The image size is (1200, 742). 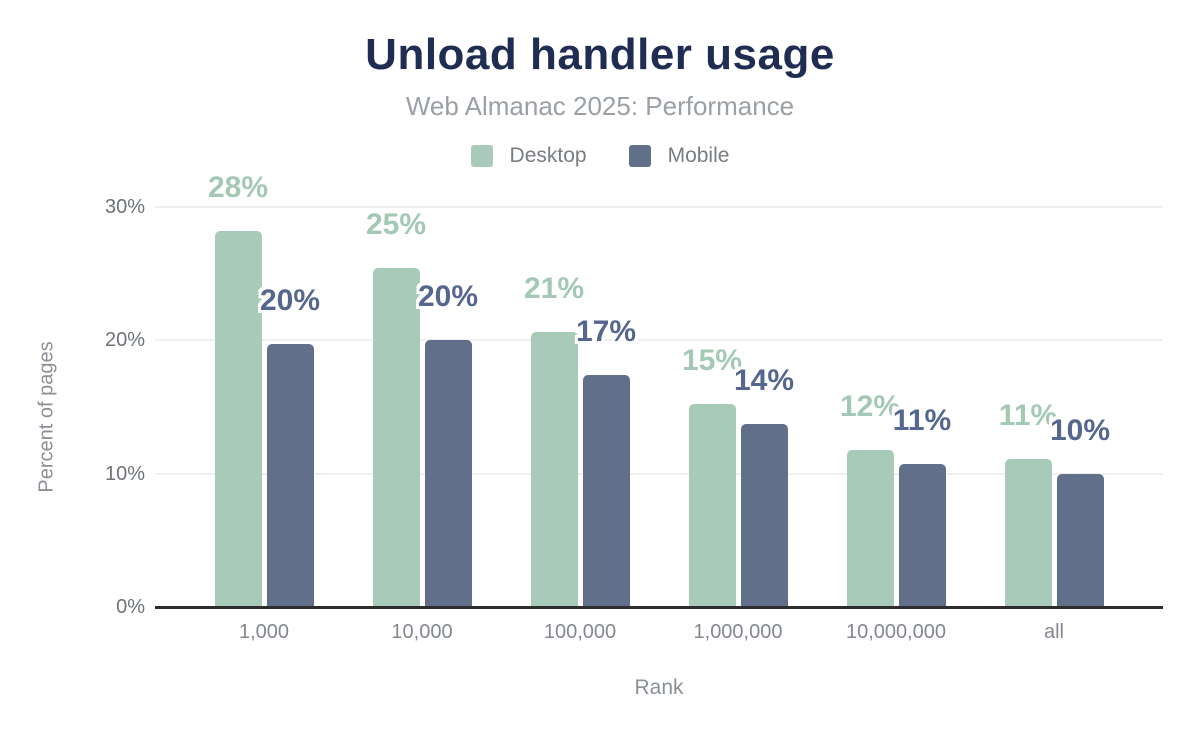 I want to click on x-tick-1-000-000: 1,000,000, so click(x=738, y=632).